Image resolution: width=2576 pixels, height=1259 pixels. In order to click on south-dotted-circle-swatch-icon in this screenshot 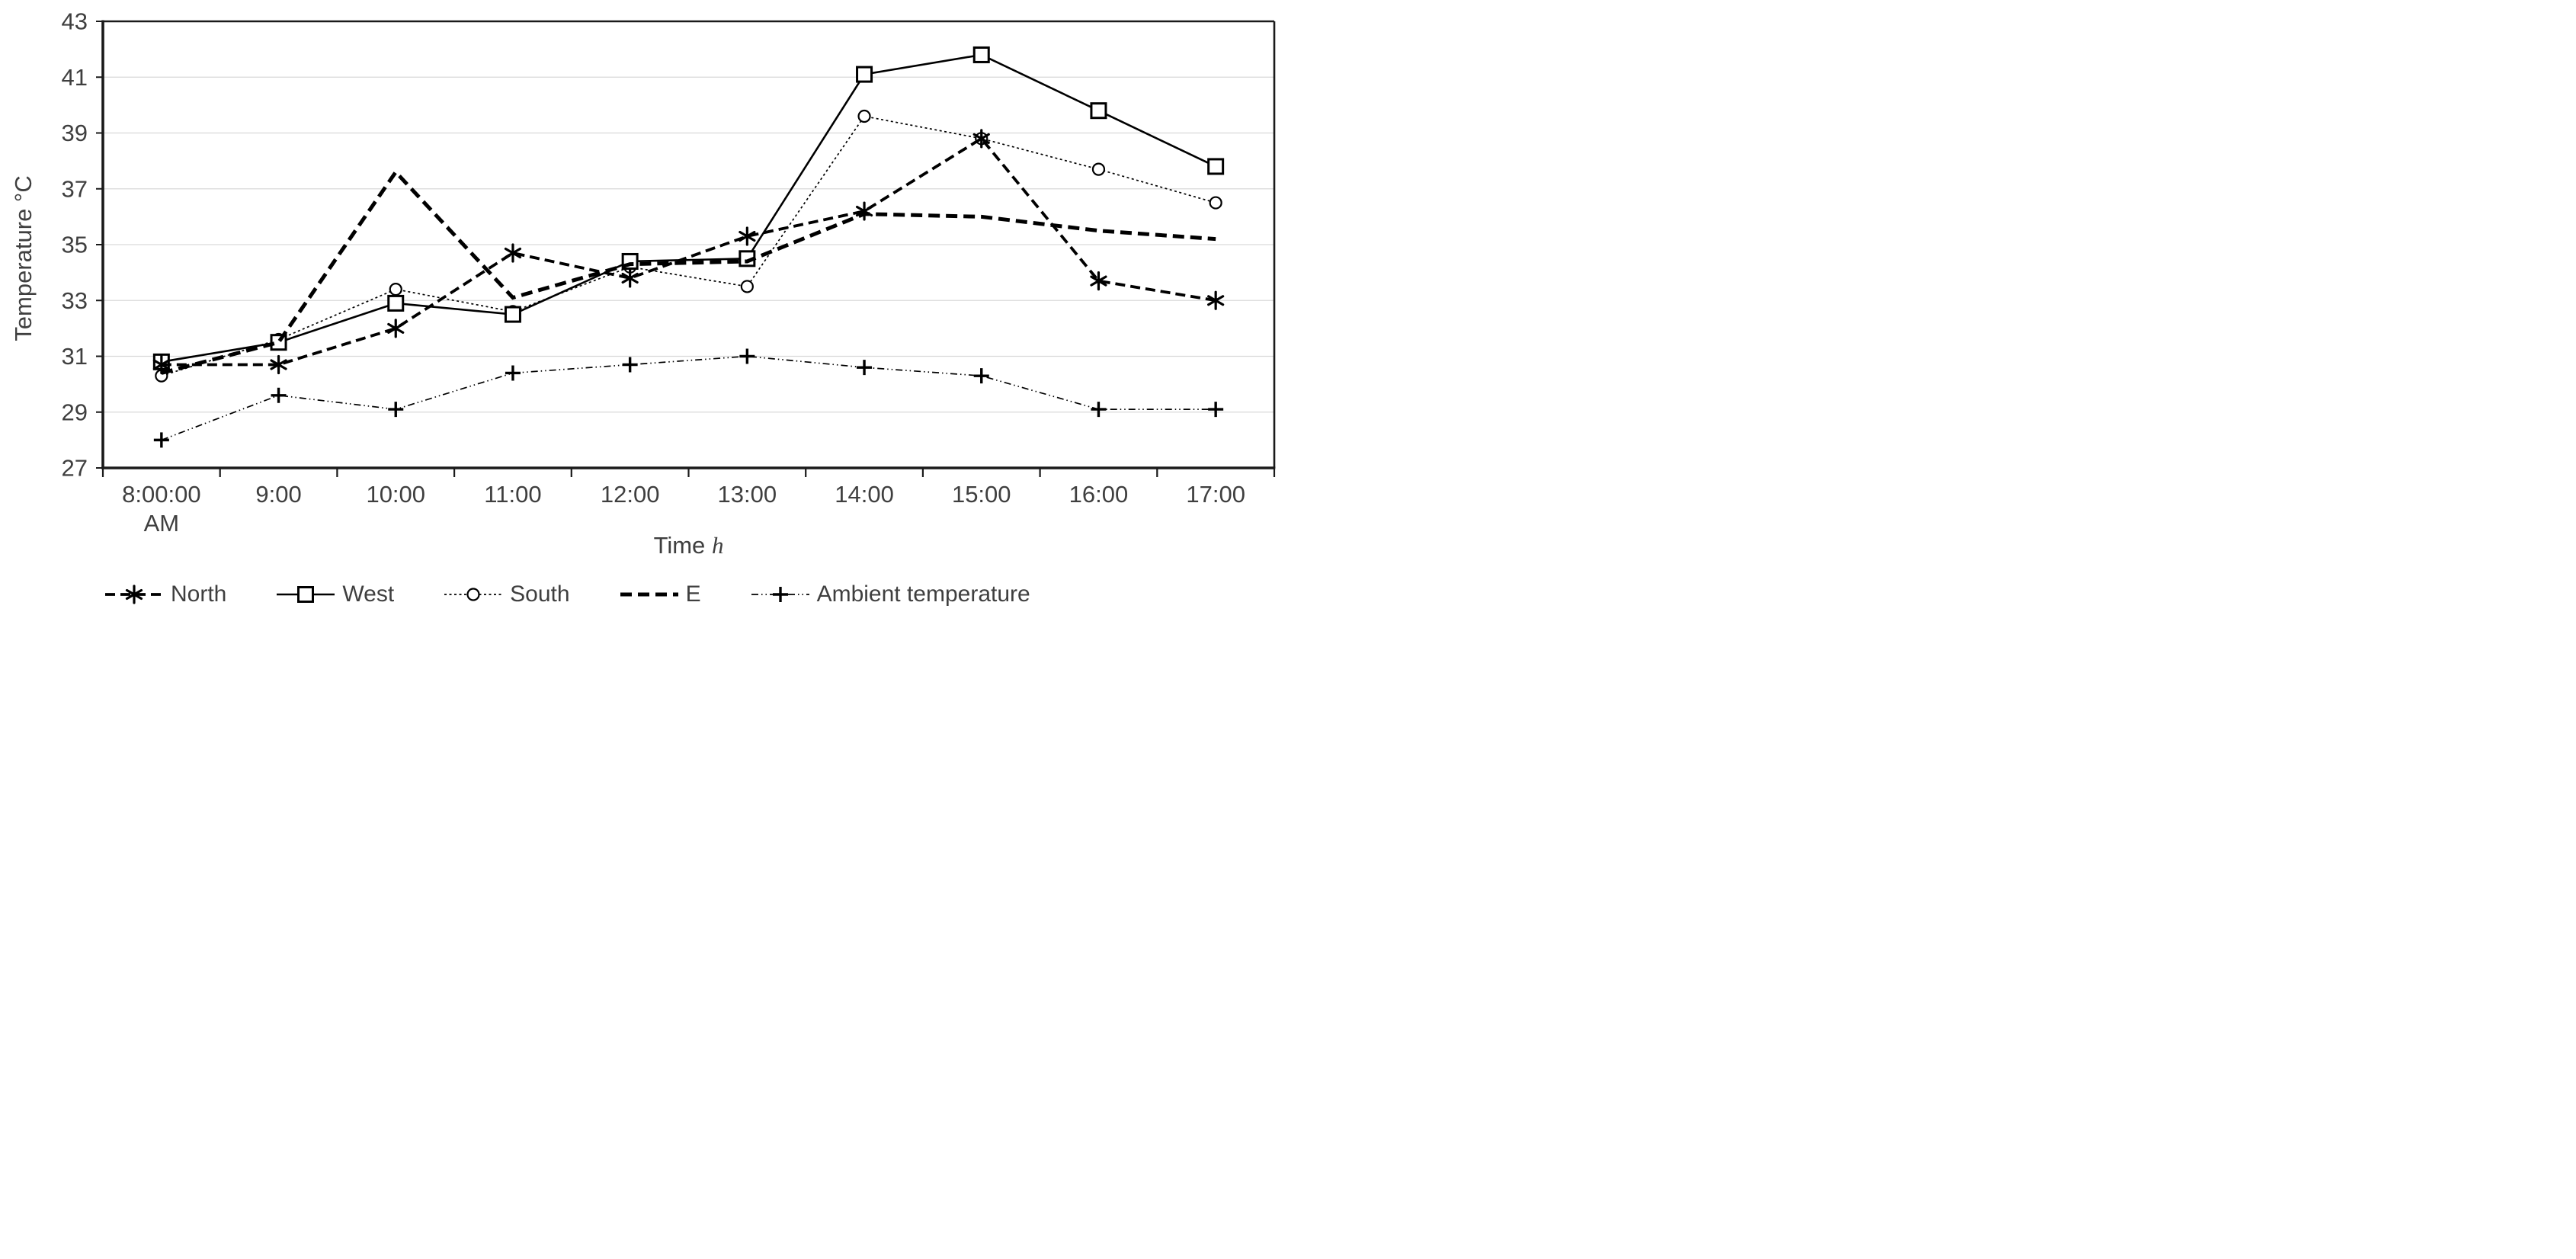, I will do `click(473, 594)`.